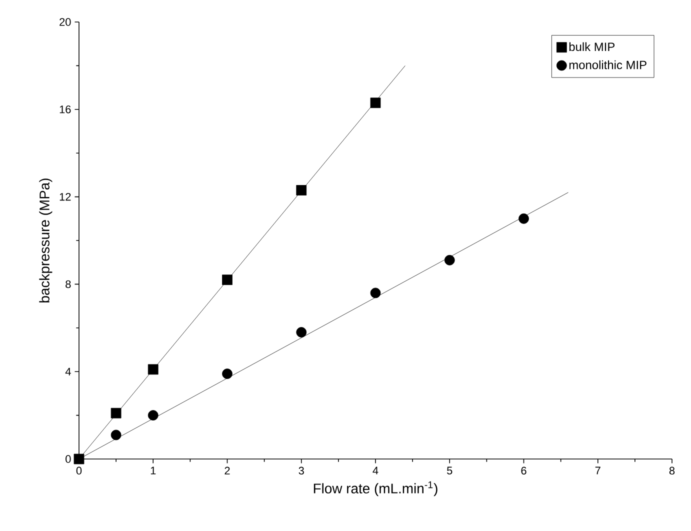 The height and width of the screenshot is (531, 691). Describe the element at coordinates (153, 470) in the screenshot. I see `x-tick-label: 1` at that location.